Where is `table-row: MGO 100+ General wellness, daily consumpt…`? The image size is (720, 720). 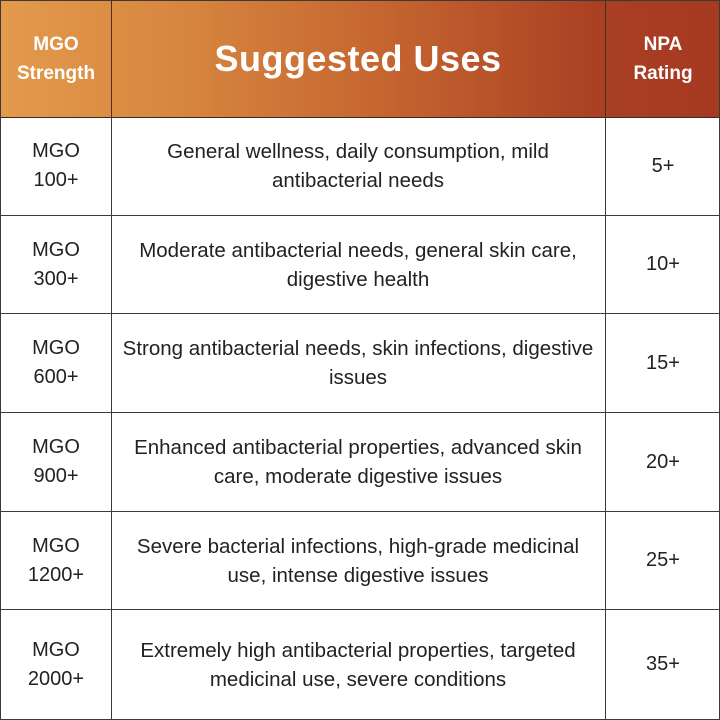
table-row: MGO 100+ General wellness, daily consumpt… is located at coordinates (360, 166).